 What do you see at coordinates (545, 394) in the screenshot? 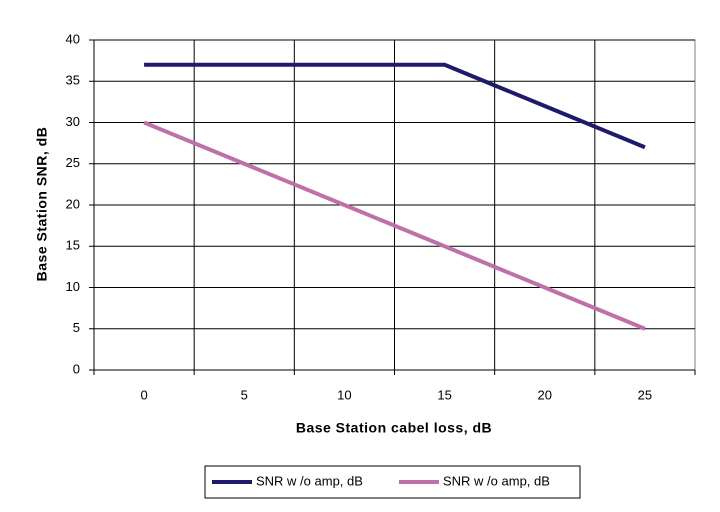
I see `x-tick-label: 20` at bounding box center [545, 394].